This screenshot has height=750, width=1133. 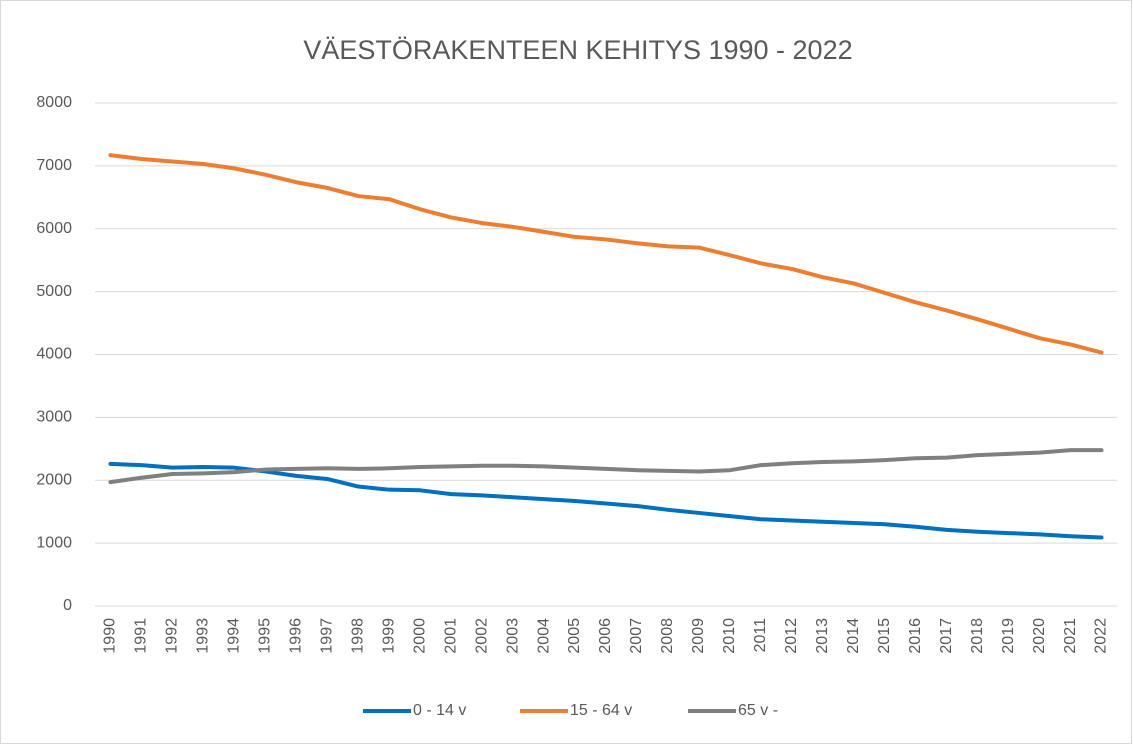 What do you see at coordinates (296, 636) in the screenshot?
I see `x-tick-label: 1996` at bounding box center [296, 636].